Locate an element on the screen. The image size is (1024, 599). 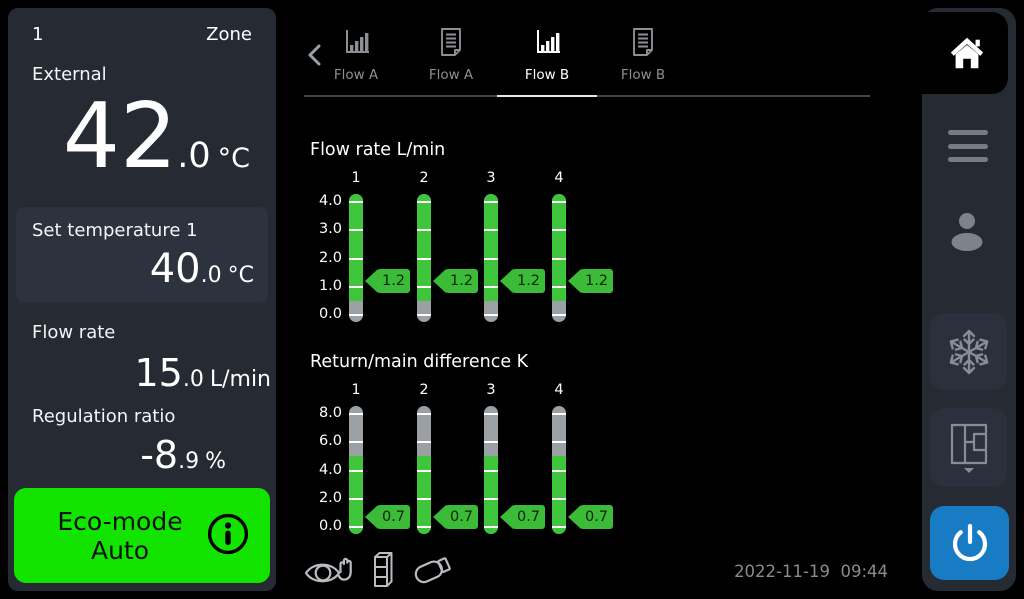
zone-number: 1 is located at coordinates (38, 34).